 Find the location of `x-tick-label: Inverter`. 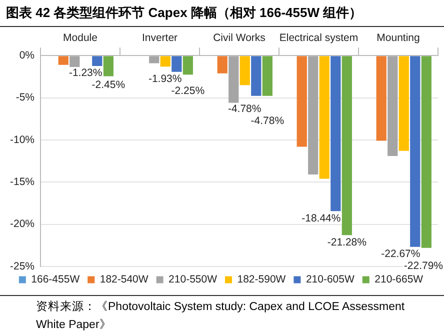

x-tick-label: Inverter is located at coordinates (160, 38).